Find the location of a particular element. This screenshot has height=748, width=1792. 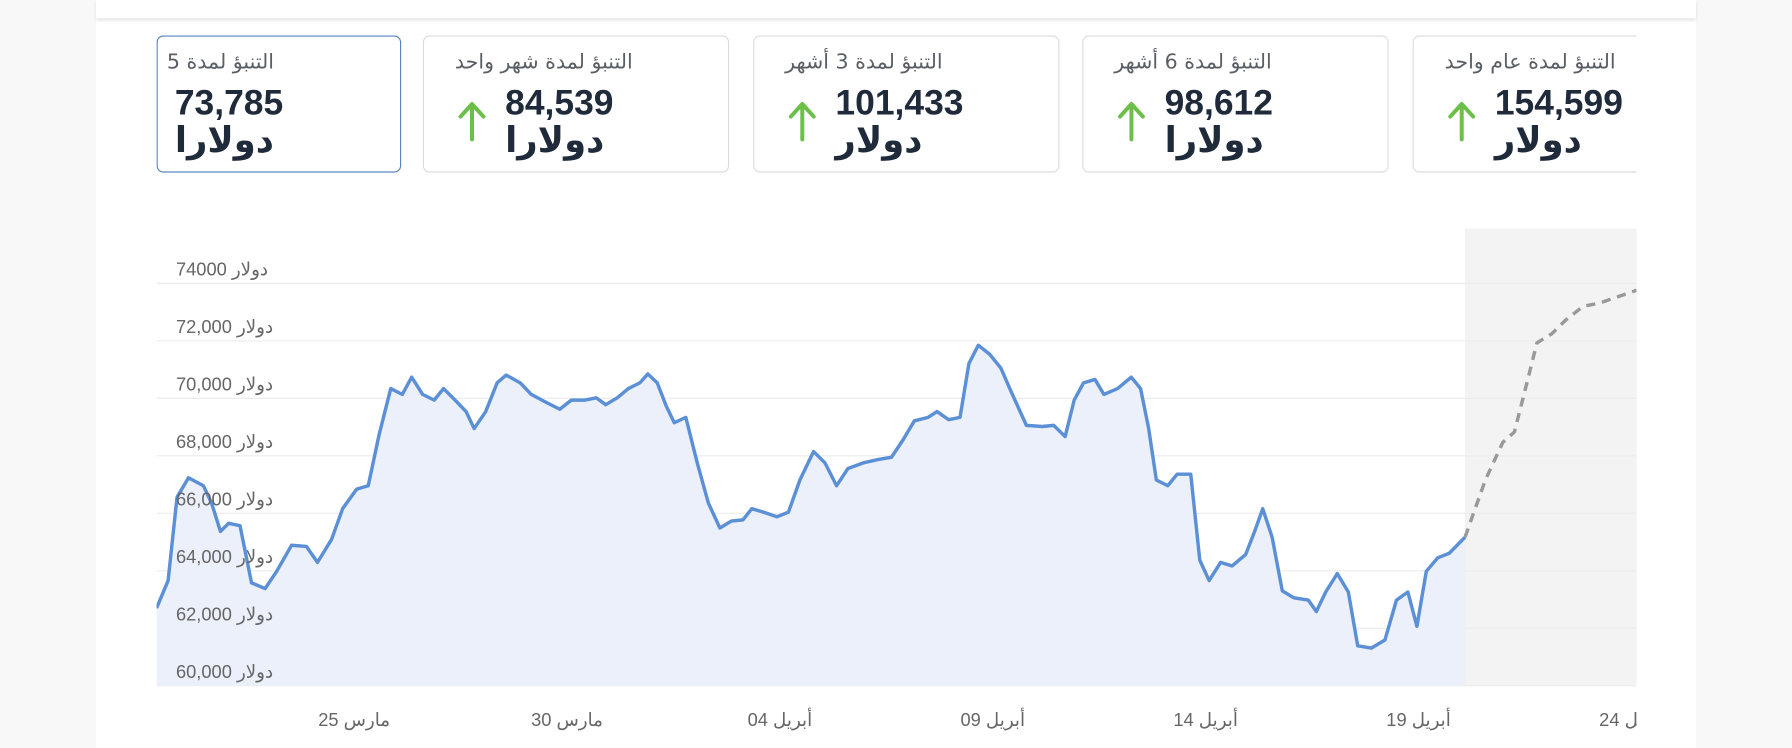

top-bar is located at coordinates (895, 9).